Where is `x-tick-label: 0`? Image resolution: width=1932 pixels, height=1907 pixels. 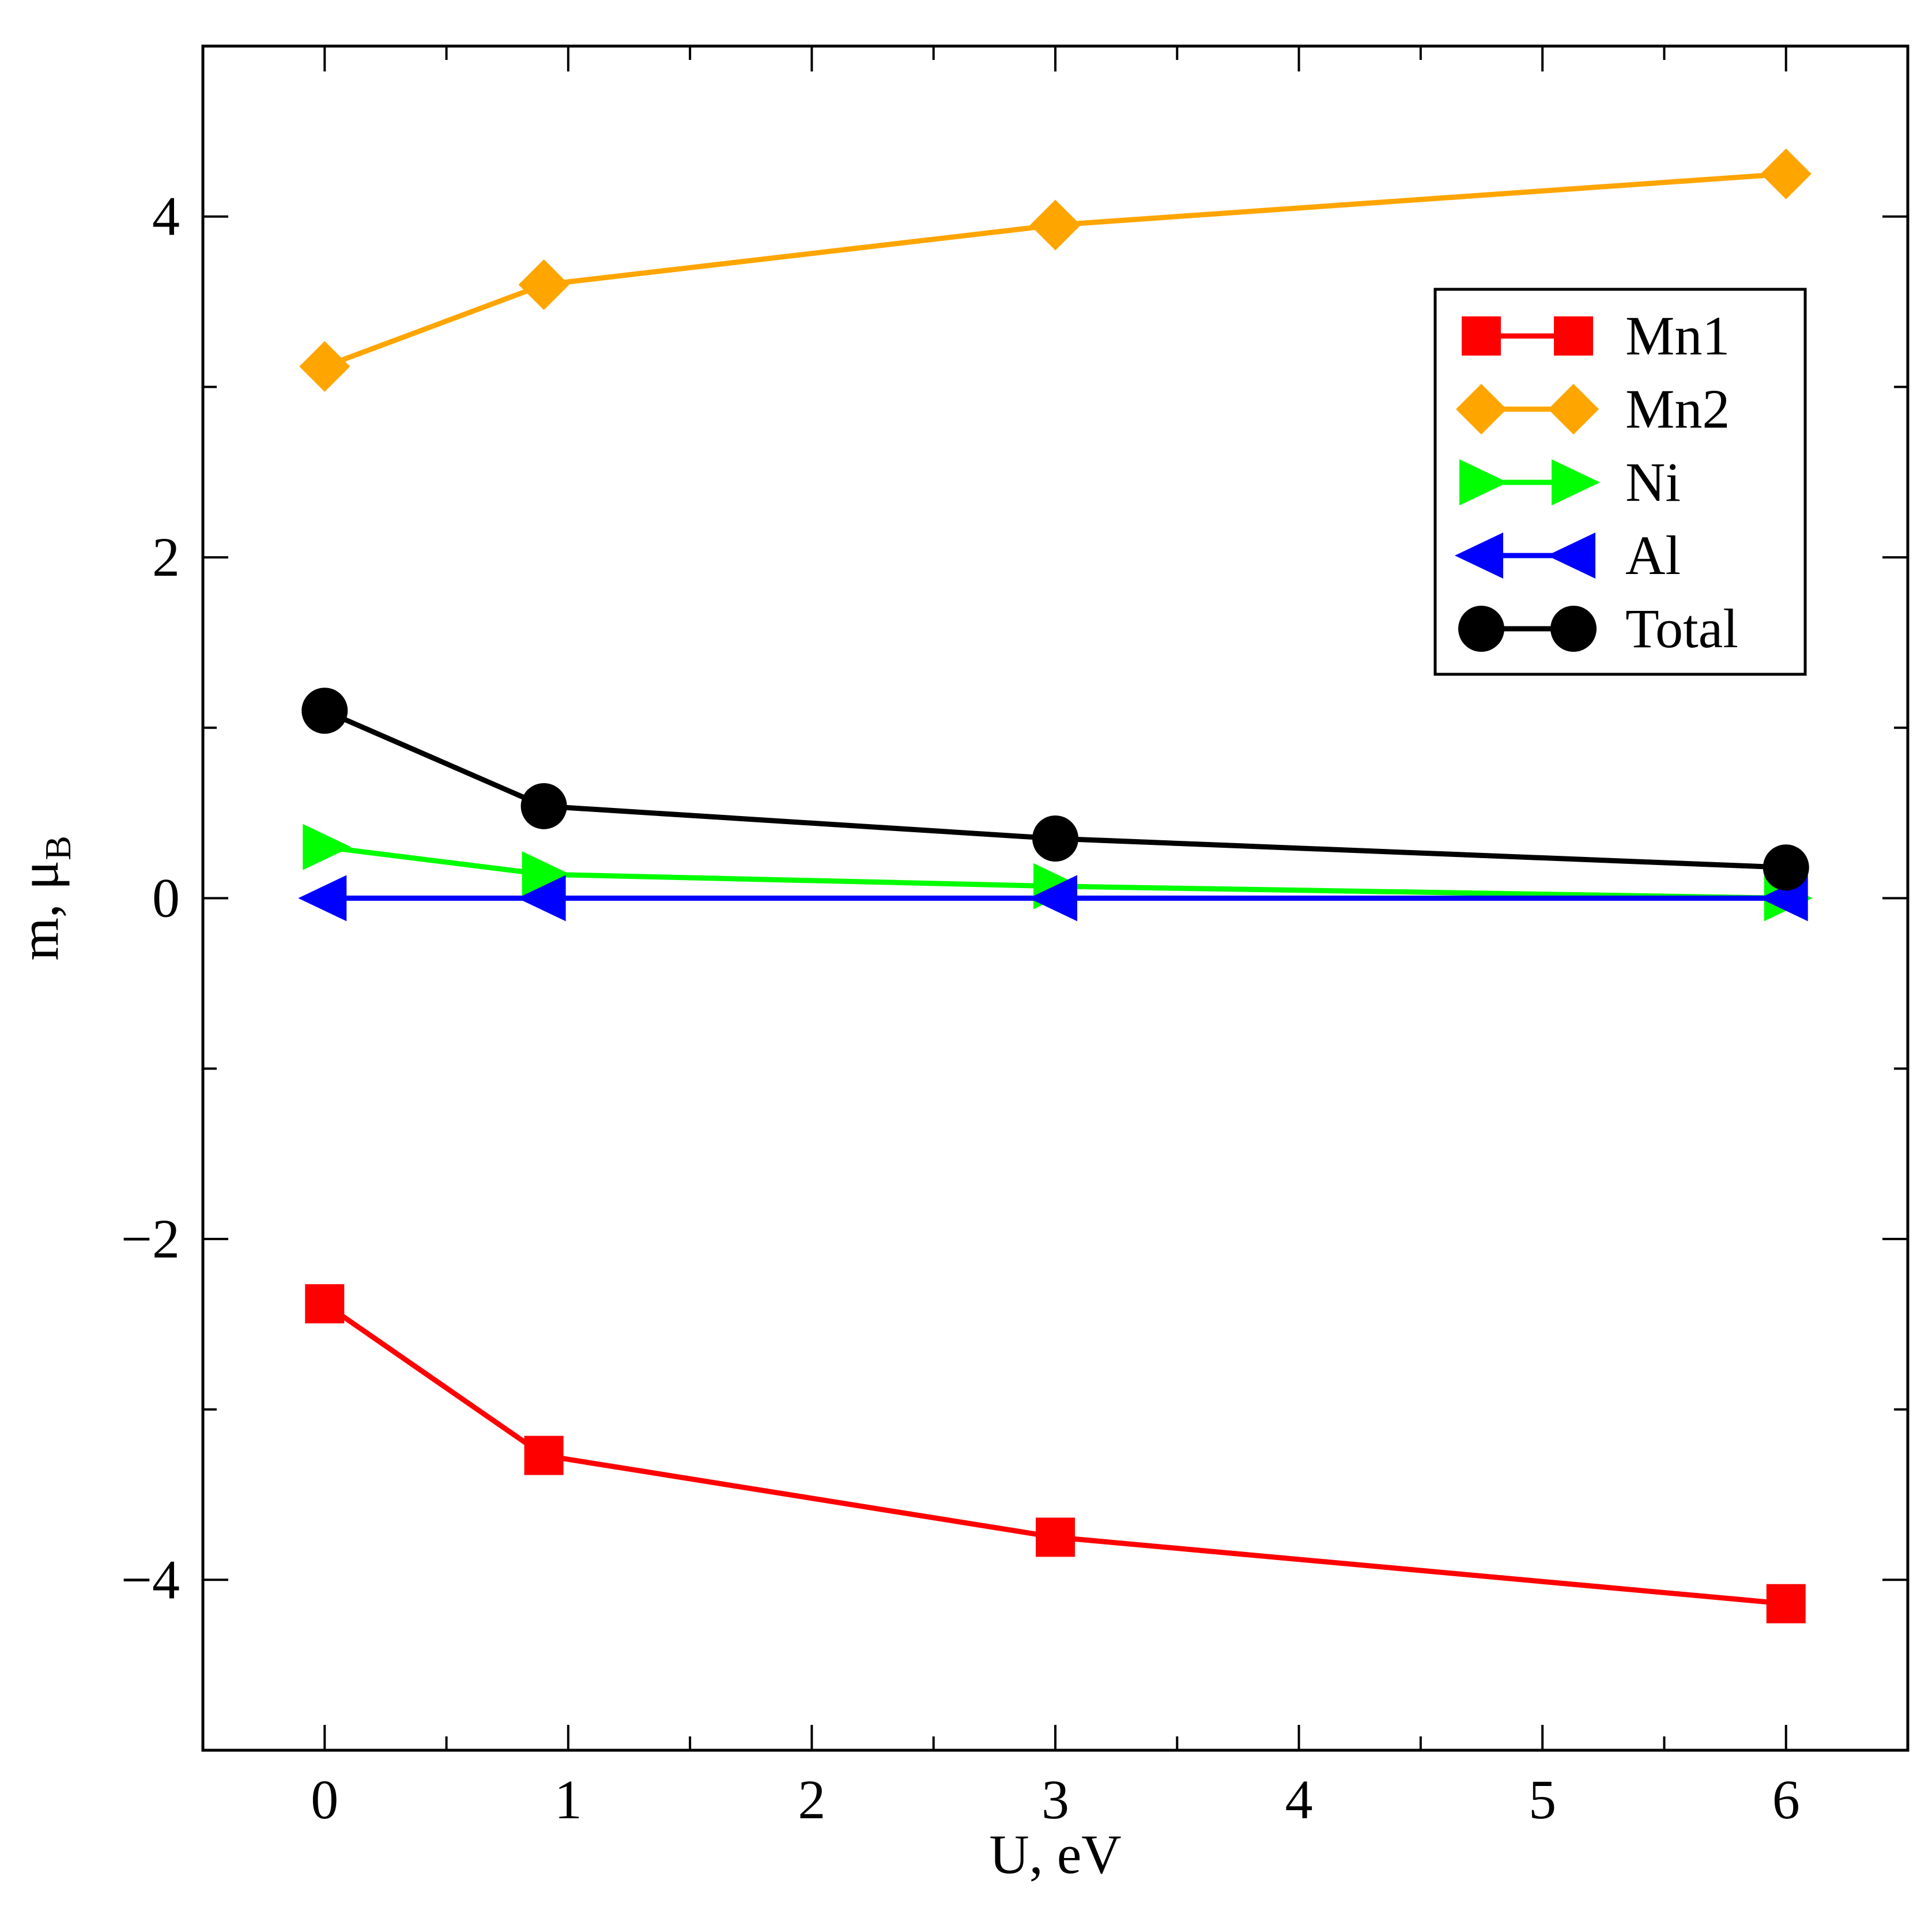 x-tick-label: 0 is located at coordinates (325, 1800).